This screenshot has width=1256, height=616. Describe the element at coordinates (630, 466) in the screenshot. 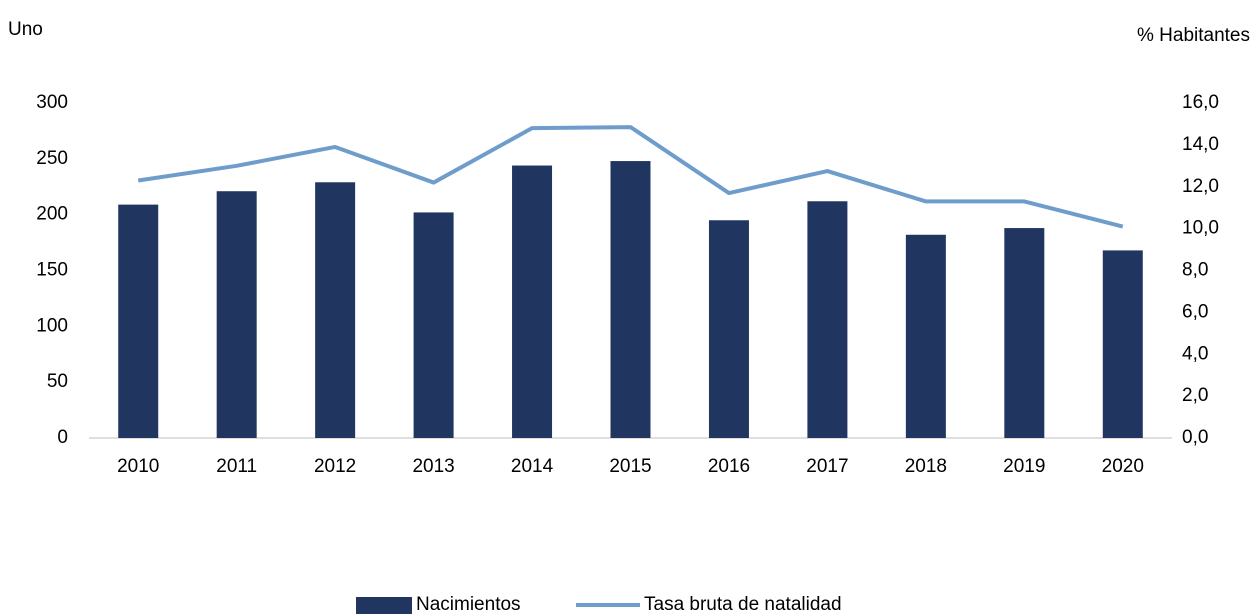

I see `x-tick-label: 2015` at that location.